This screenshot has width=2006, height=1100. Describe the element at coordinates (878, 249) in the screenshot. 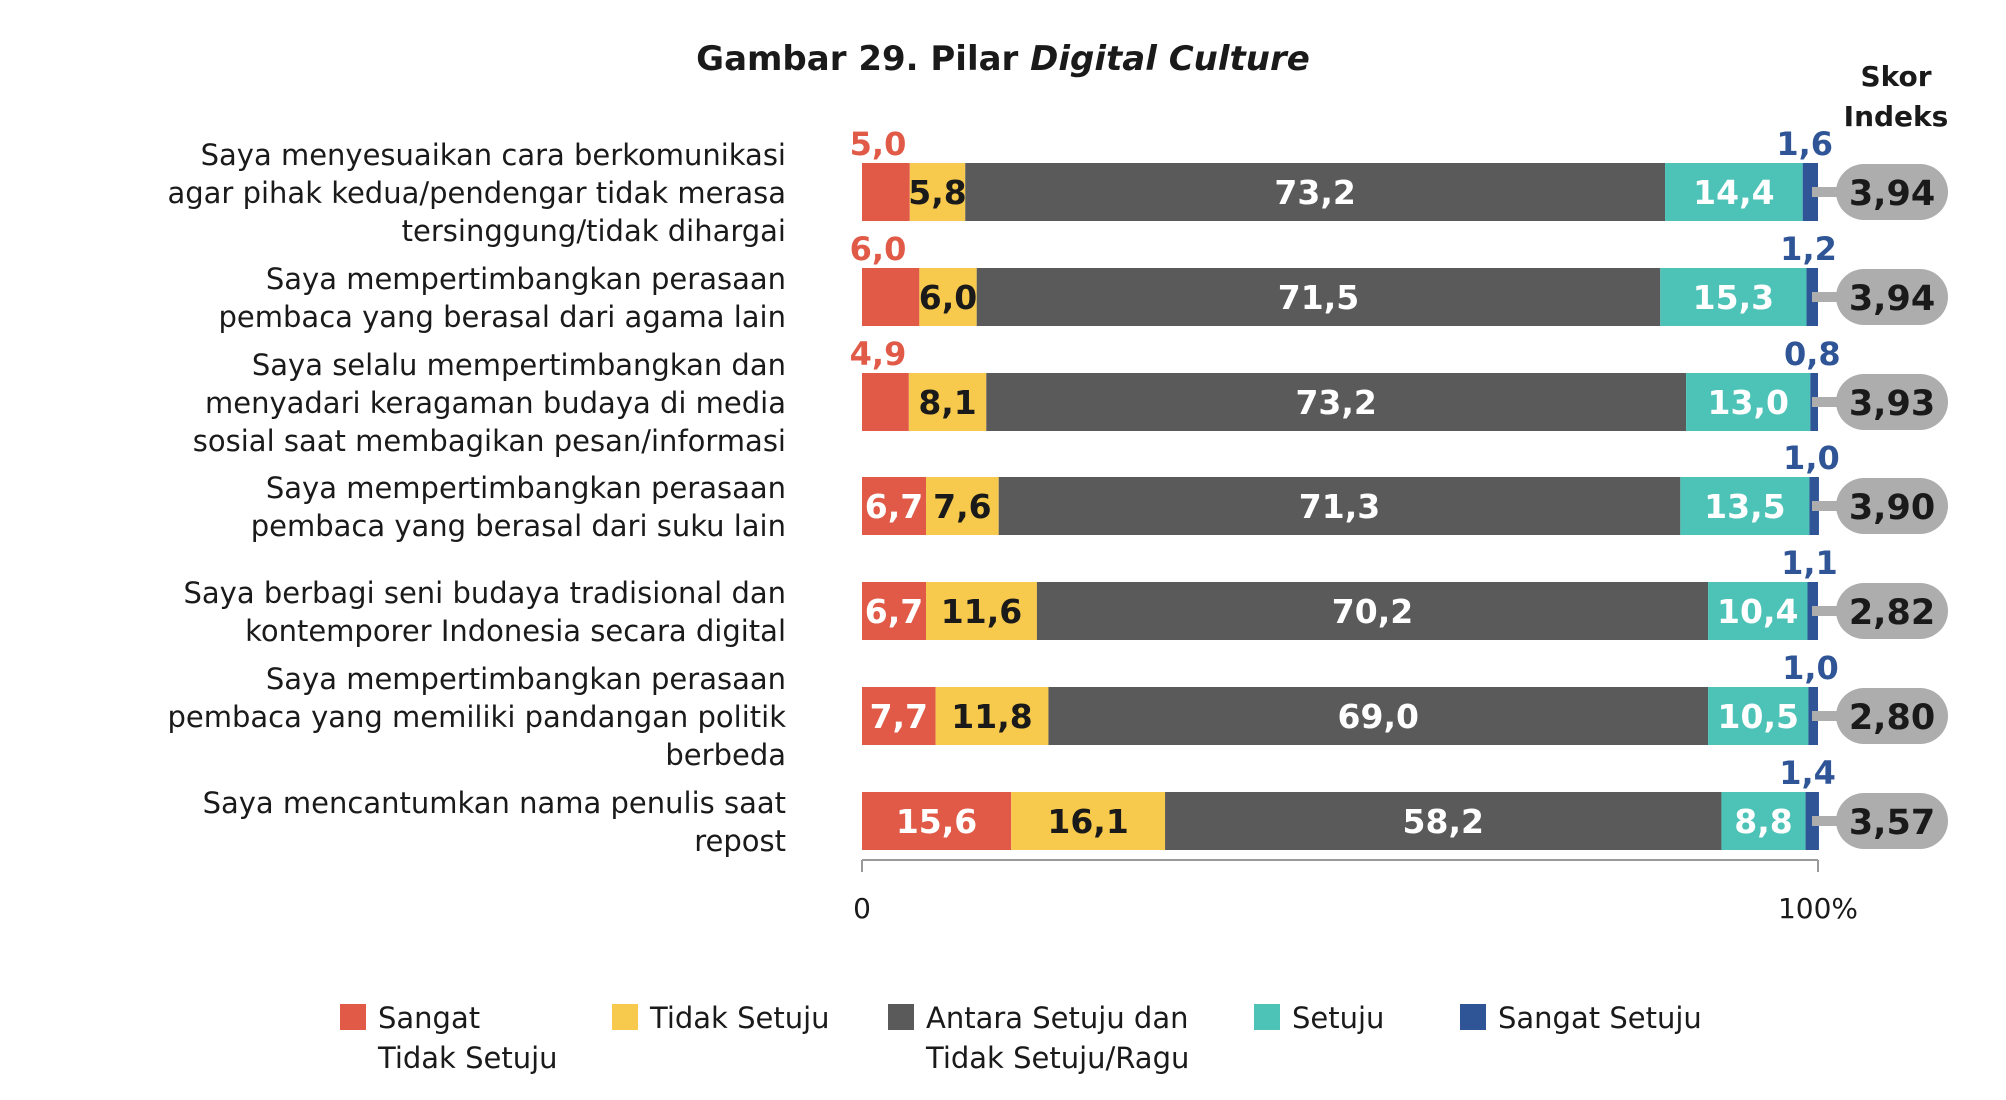

I see `data-label-sangat_tidak_setuju: 6,0` at that location.